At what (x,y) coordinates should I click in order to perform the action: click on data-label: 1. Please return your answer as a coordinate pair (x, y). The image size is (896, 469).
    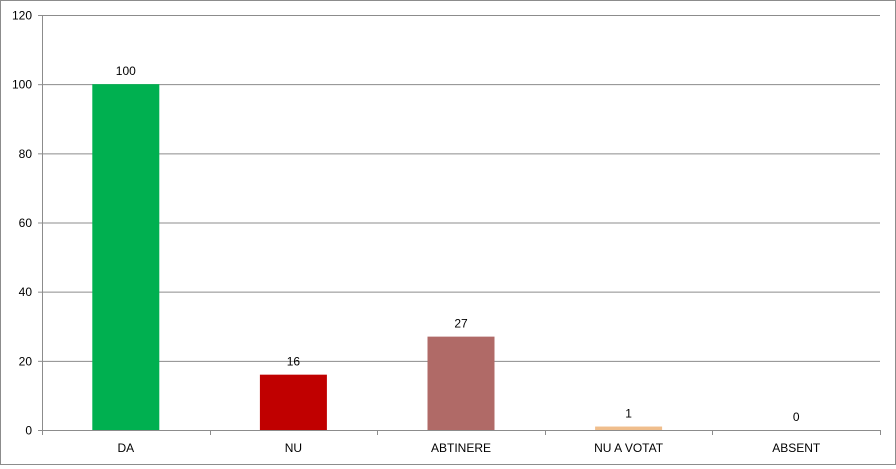
    Looking at the image, I should click on (628, 414).